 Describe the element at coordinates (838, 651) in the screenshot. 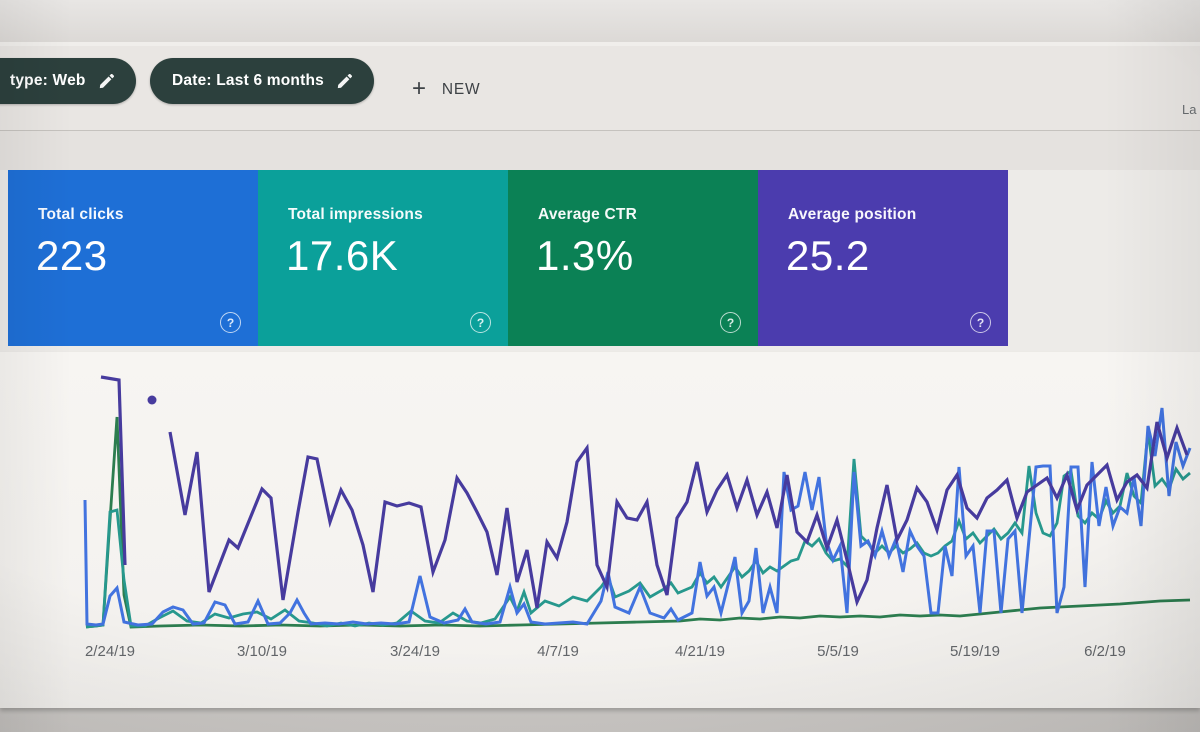

I see `x-axis-tick-label: 5/5/19` at that location.